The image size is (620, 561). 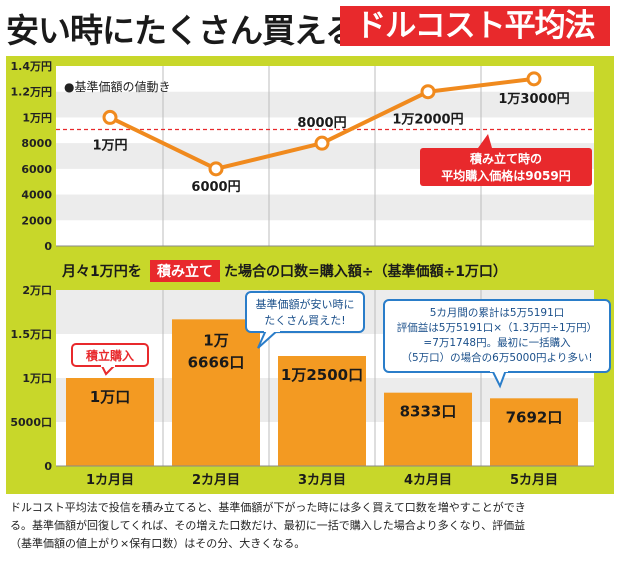 I want to click on bar-y-tick-label: 1.5万口, so click(x=32, y=334).